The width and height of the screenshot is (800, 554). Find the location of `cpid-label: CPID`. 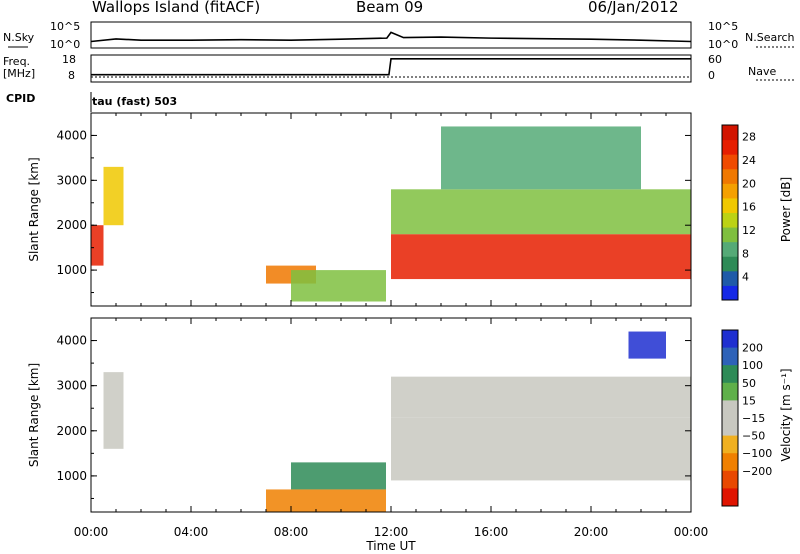

cpid-label: CPID is located at coordinates (21, 98).